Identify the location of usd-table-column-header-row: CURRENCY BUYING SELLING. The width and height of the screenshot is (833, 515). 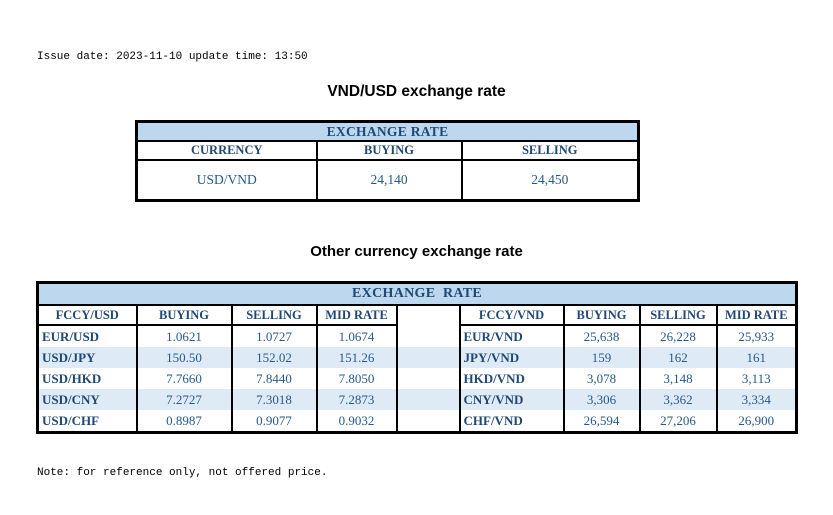
(387, 150).